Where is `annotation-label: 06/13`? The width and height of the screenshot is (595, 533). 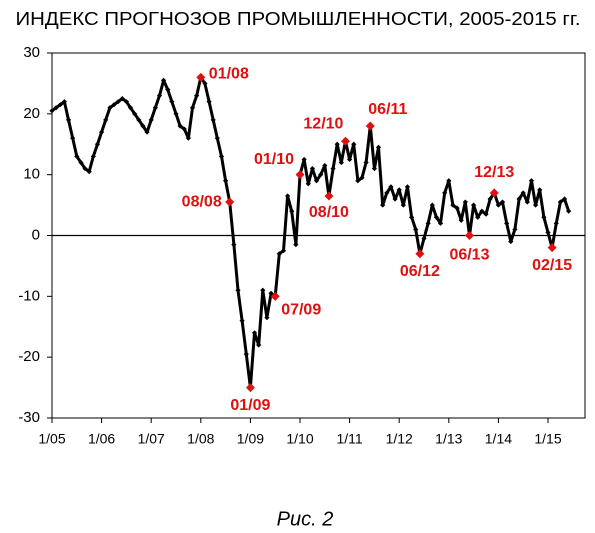
annotation-label: 06/13 is located at coordinates (469, 255).